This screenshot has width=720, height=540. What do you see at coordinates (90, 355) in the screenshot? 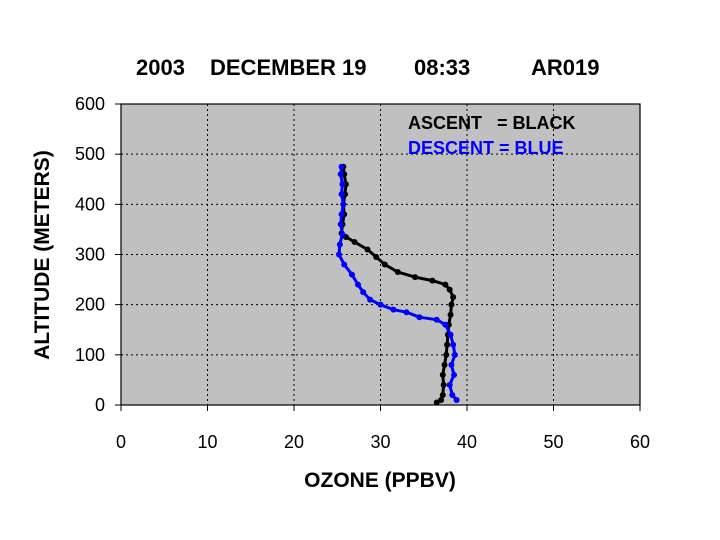
I see `y-tick-label: 100` at bounding box center [90, 355].